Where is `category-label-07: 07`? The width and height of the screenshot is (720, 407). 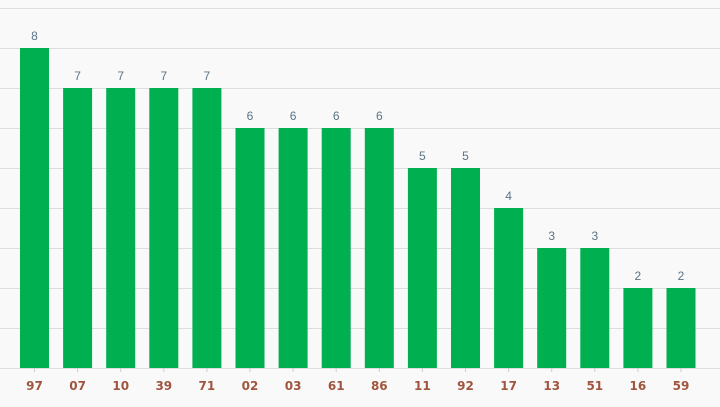 category-label-07: 07 is located at coordinates (77, 386).